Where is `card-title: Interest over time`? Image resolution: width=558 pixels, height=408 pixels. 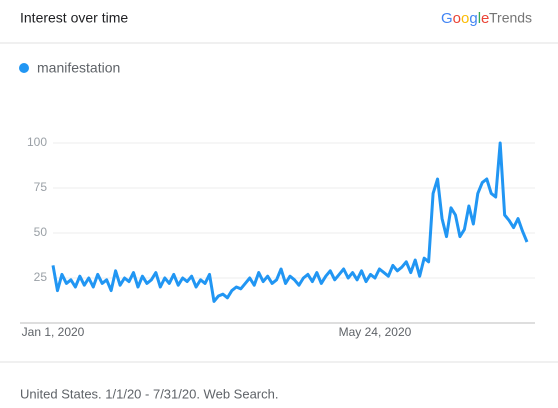
card-title: Interest over time is located at coordinates (74, 18).